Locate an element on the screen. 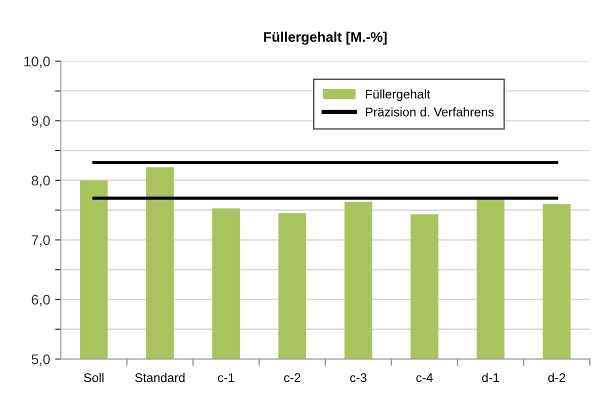 The height and width of the screenshot is (408, 608). legend-label: Präzision d. Verfahrens is located at coordinates (430, 111).